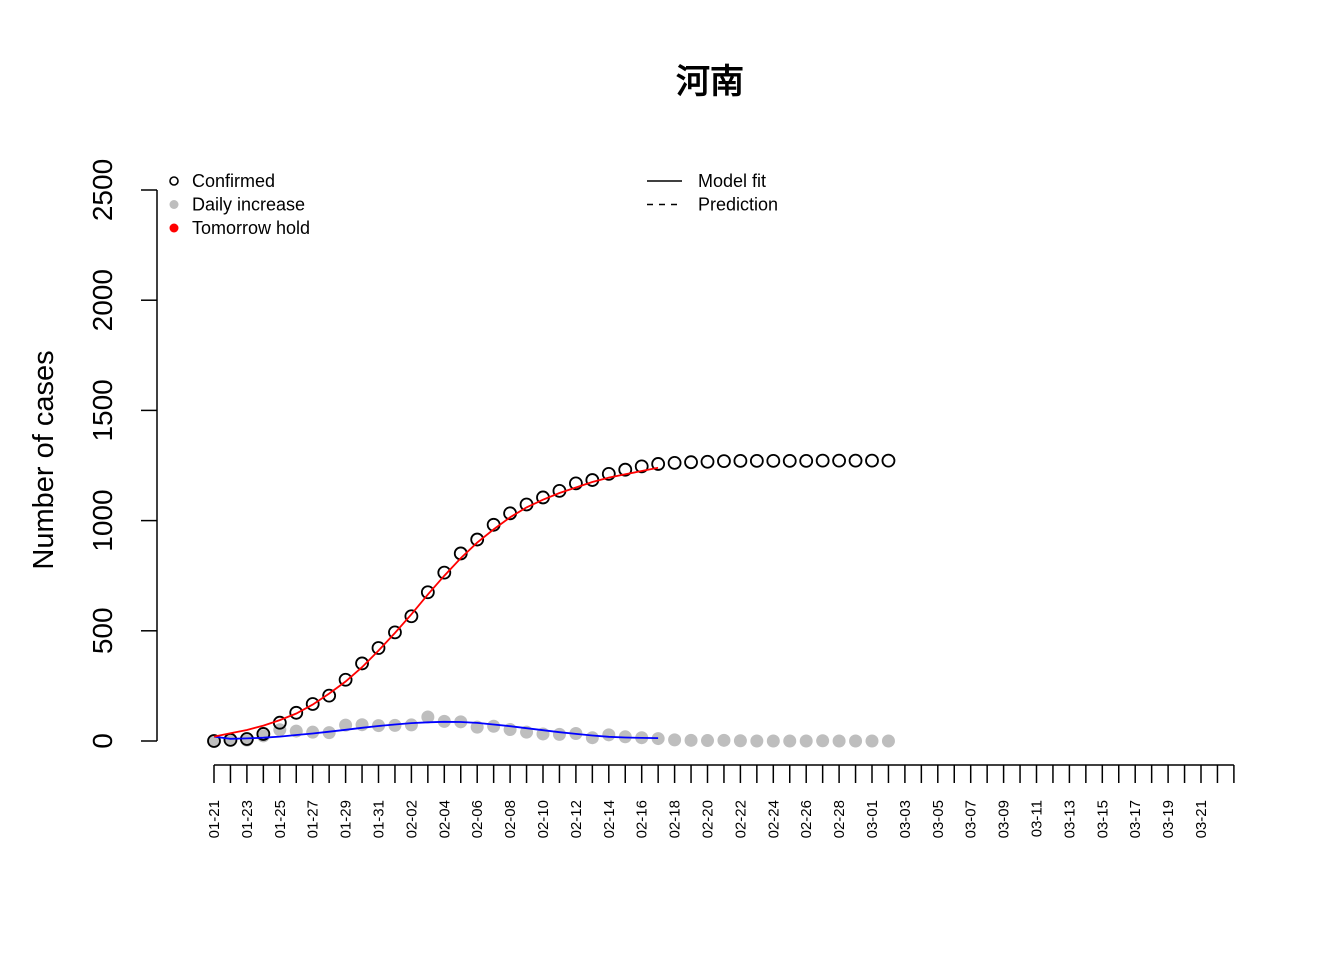  What do you see at coordinates (872, 819) in the screenshot?
I see `x-tick-label: 03-01` at bounding box center [872, 819].